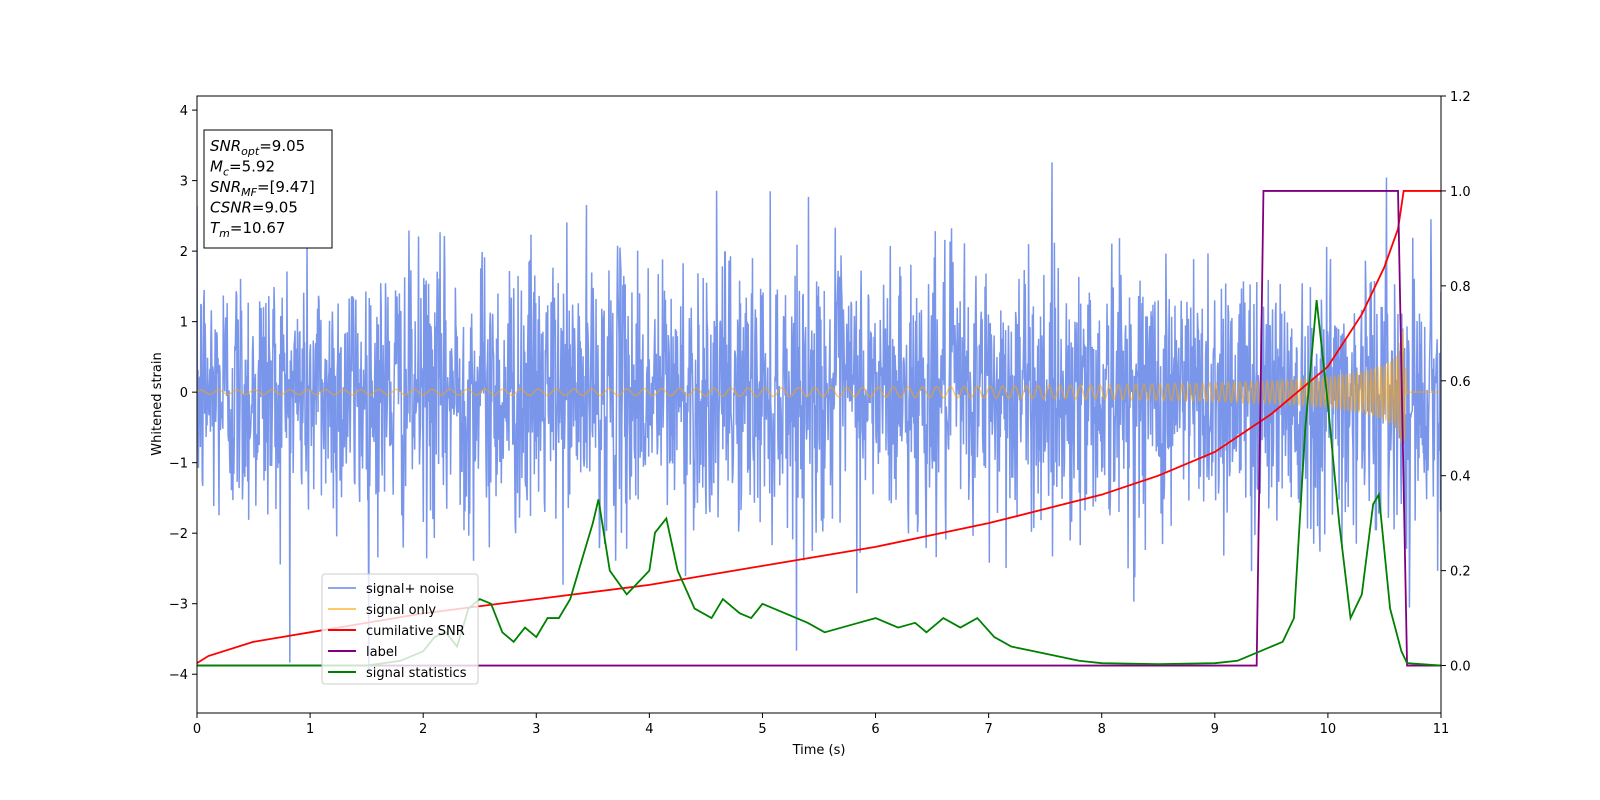 This screenshot has height=800, width=1600. I want to click on legend-label-label: label, so click(381, 652).